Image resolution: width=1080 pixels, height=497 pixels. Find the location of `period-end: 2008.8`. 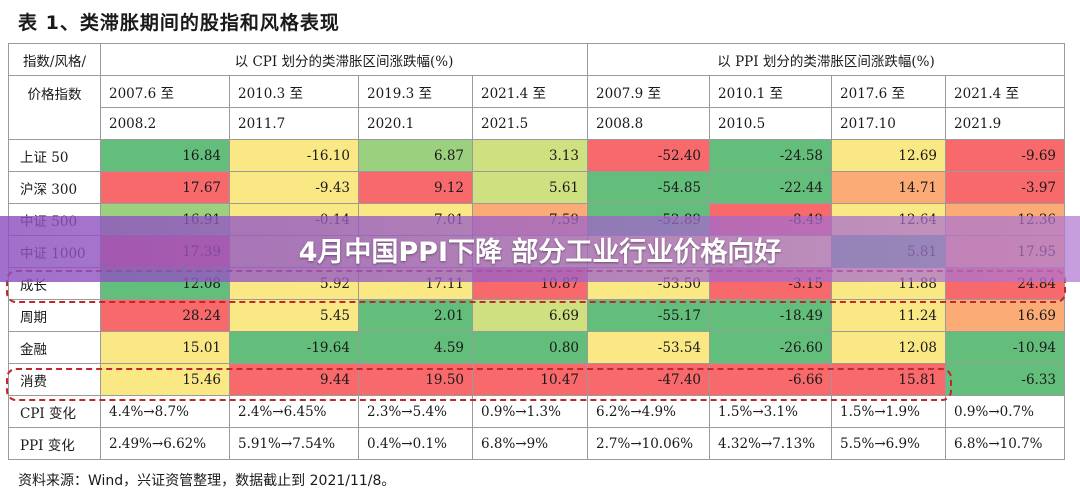

period-end: 2008.8 is located at coordinates (649, 123).